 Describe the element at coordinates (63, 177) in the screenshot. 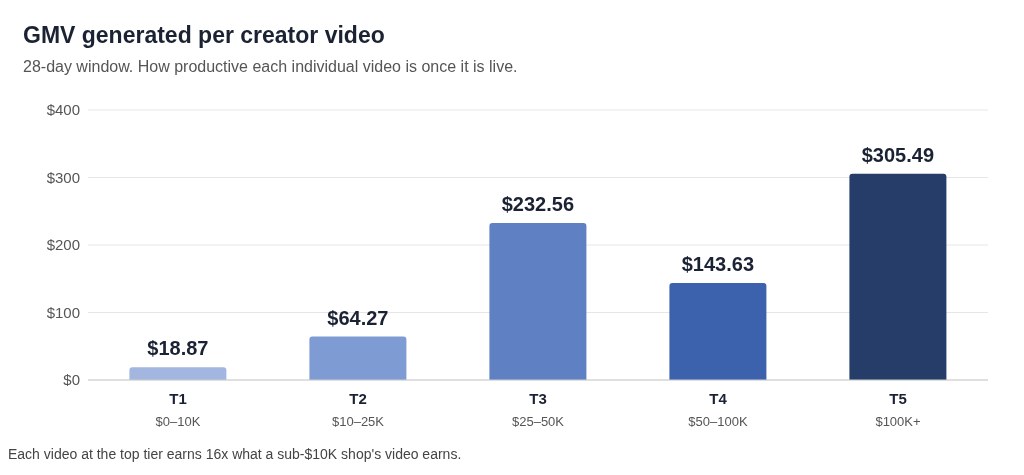

I see `y-tick-label: $300` at that location.